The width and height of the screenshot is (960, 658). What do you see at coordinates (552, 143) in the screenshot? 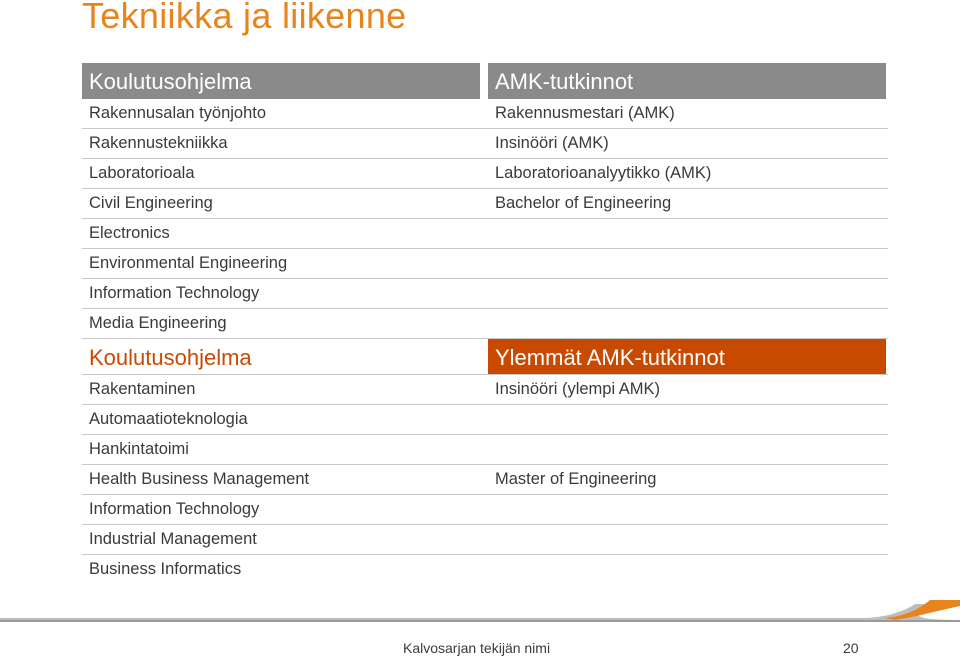
I see `degree-cell: Insinööri (AMK)` at bounding box center [552, 143].